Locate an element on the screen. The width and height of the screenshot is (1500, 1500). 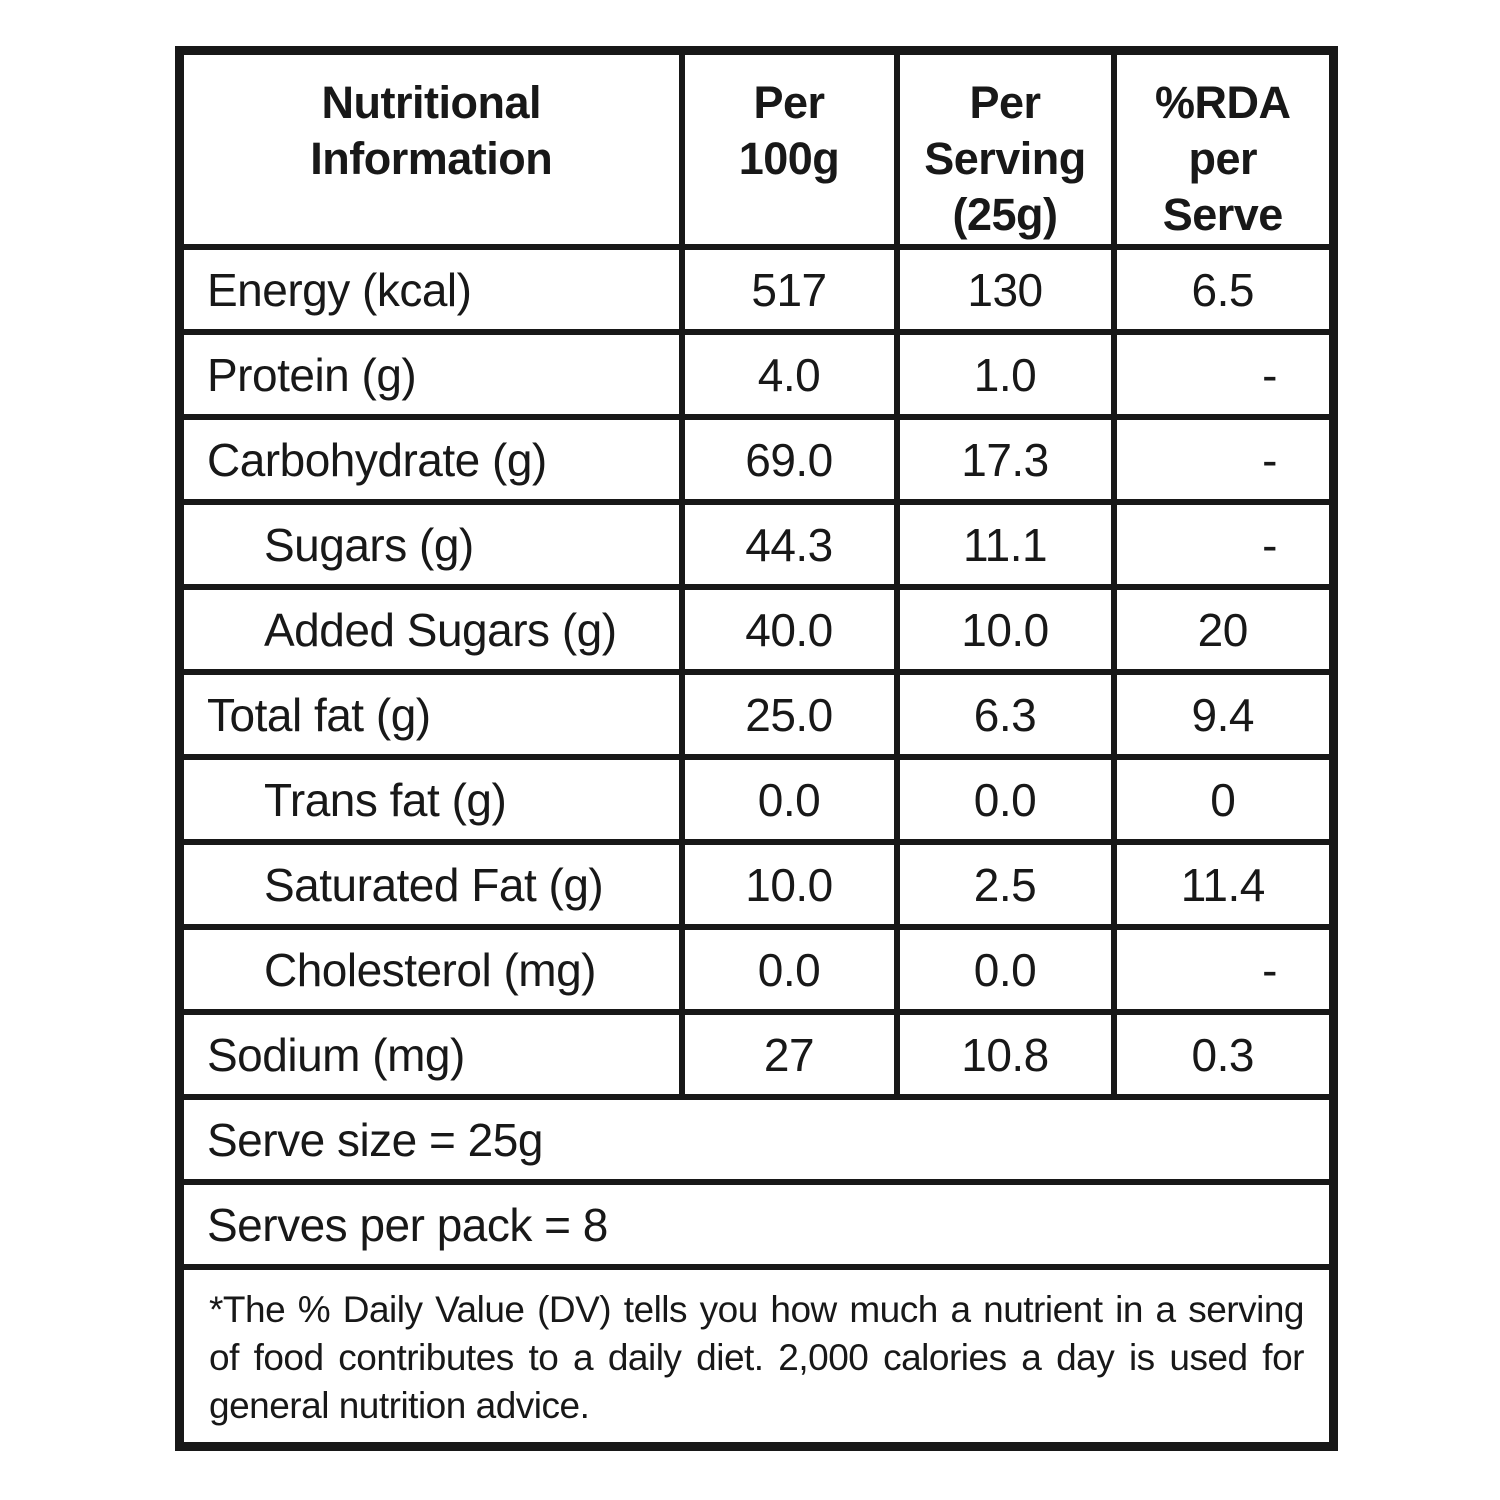
table-row-sodium: Sodium (mg) 27 10.8 0.3 is located at coordinates (756, 1054).